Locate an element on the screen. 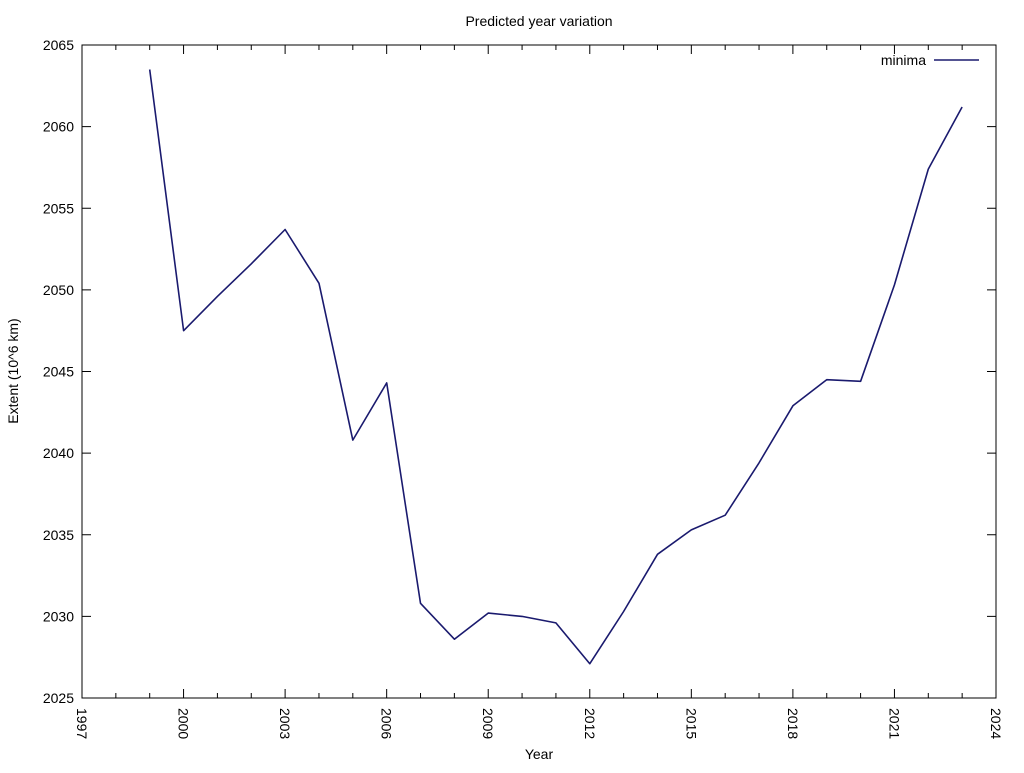 This screenshot has width=1024, height=773. y-tick-label: 2040 is located at coordinates (58, 453).